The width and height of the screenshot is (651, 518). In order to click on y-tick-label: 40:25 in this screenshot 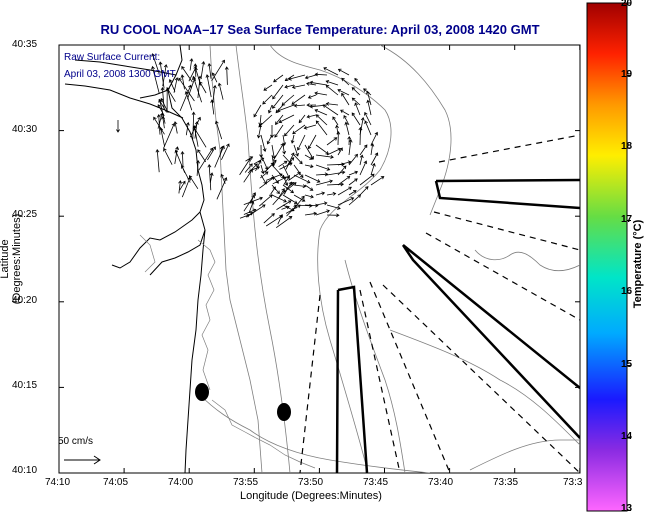, I will do `click(25, 214)`.